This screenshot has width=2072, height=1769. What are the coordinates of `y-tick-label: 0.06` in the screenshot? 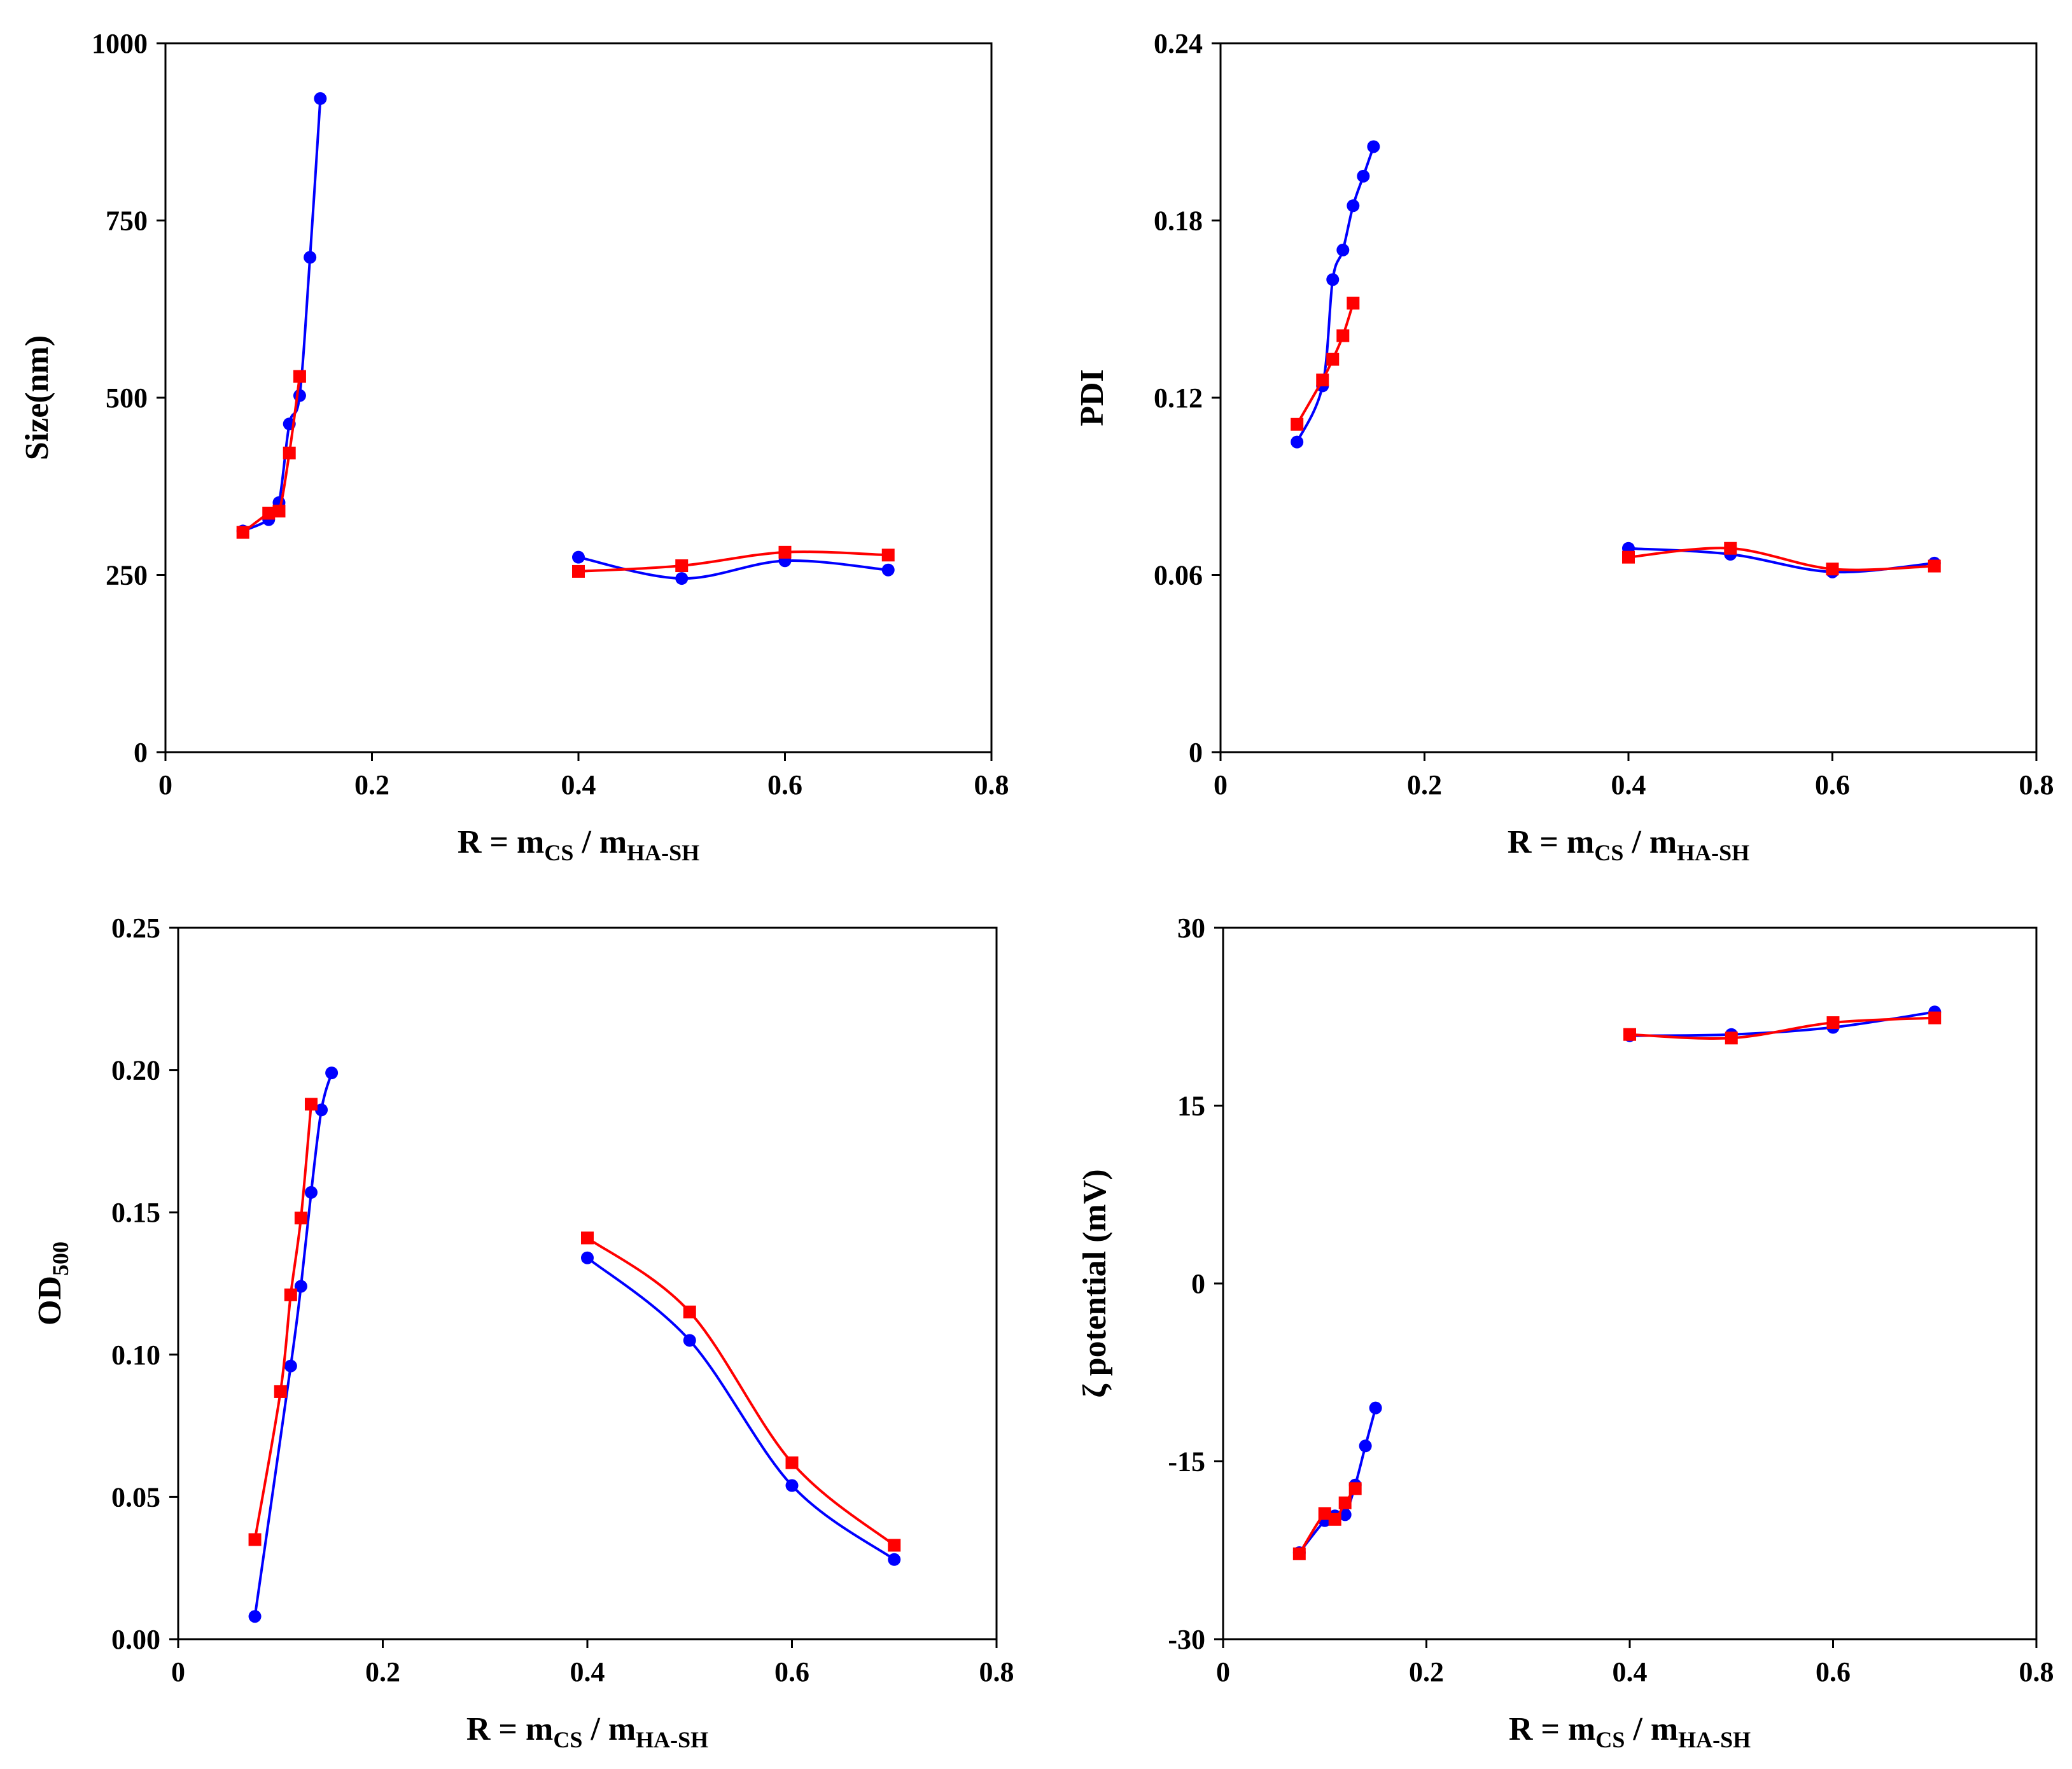 It's located at (1178, 575).